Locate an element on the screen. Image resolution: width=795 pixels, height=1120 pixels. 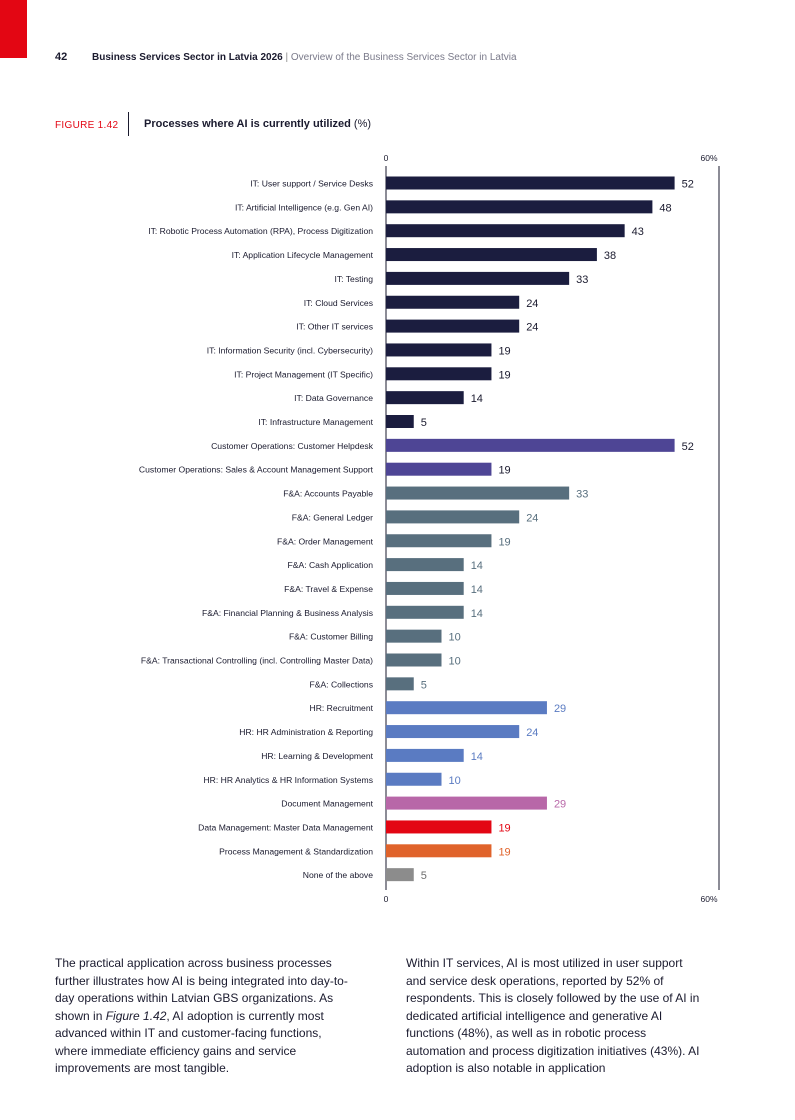
document-title: Business Services Sector in Latvia 2026 is located at coordinates (187, 57).